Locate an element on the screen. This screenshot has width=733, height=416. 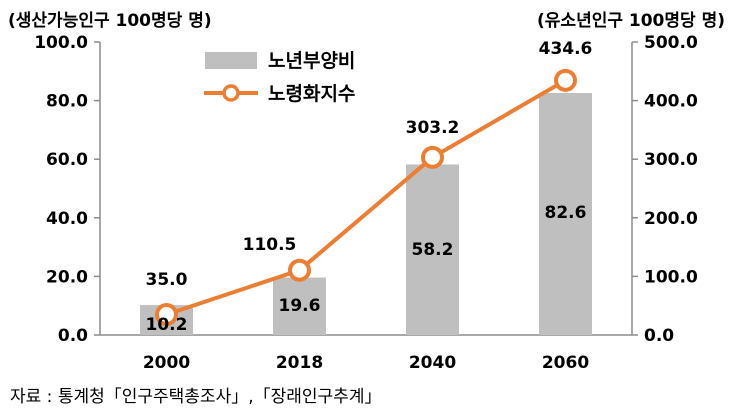
left-axis-title: (생산가능인구 100명당 명) is located at coordinates (110, 21).